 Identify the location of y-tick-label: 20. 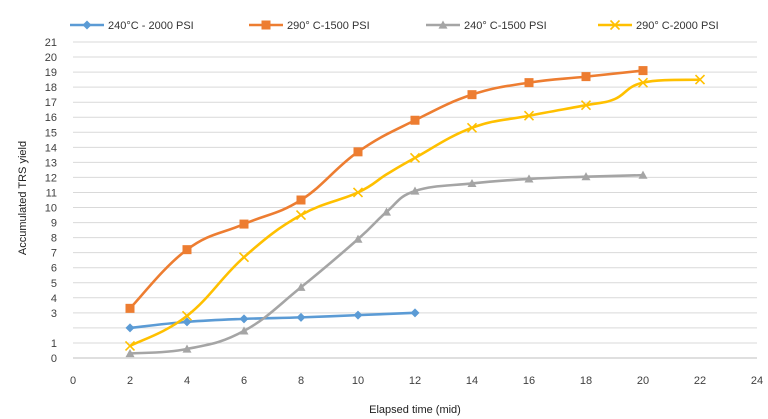
(51, 58).